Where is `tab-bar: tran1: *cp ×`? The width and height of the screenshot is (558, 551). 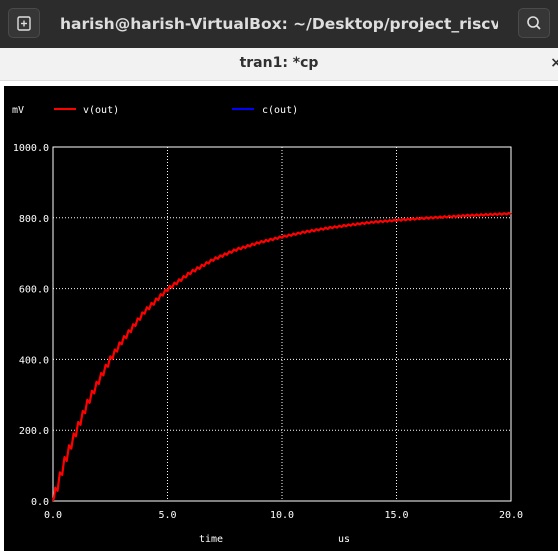 tab-bar: tran1: *cp × is located at coordinates (279, 64).